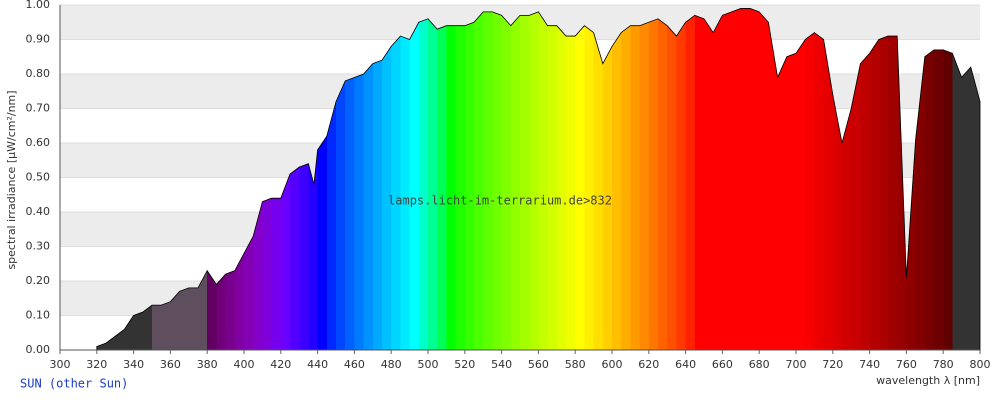  I want to click on x-tick-label: 740, so click(869, 364).